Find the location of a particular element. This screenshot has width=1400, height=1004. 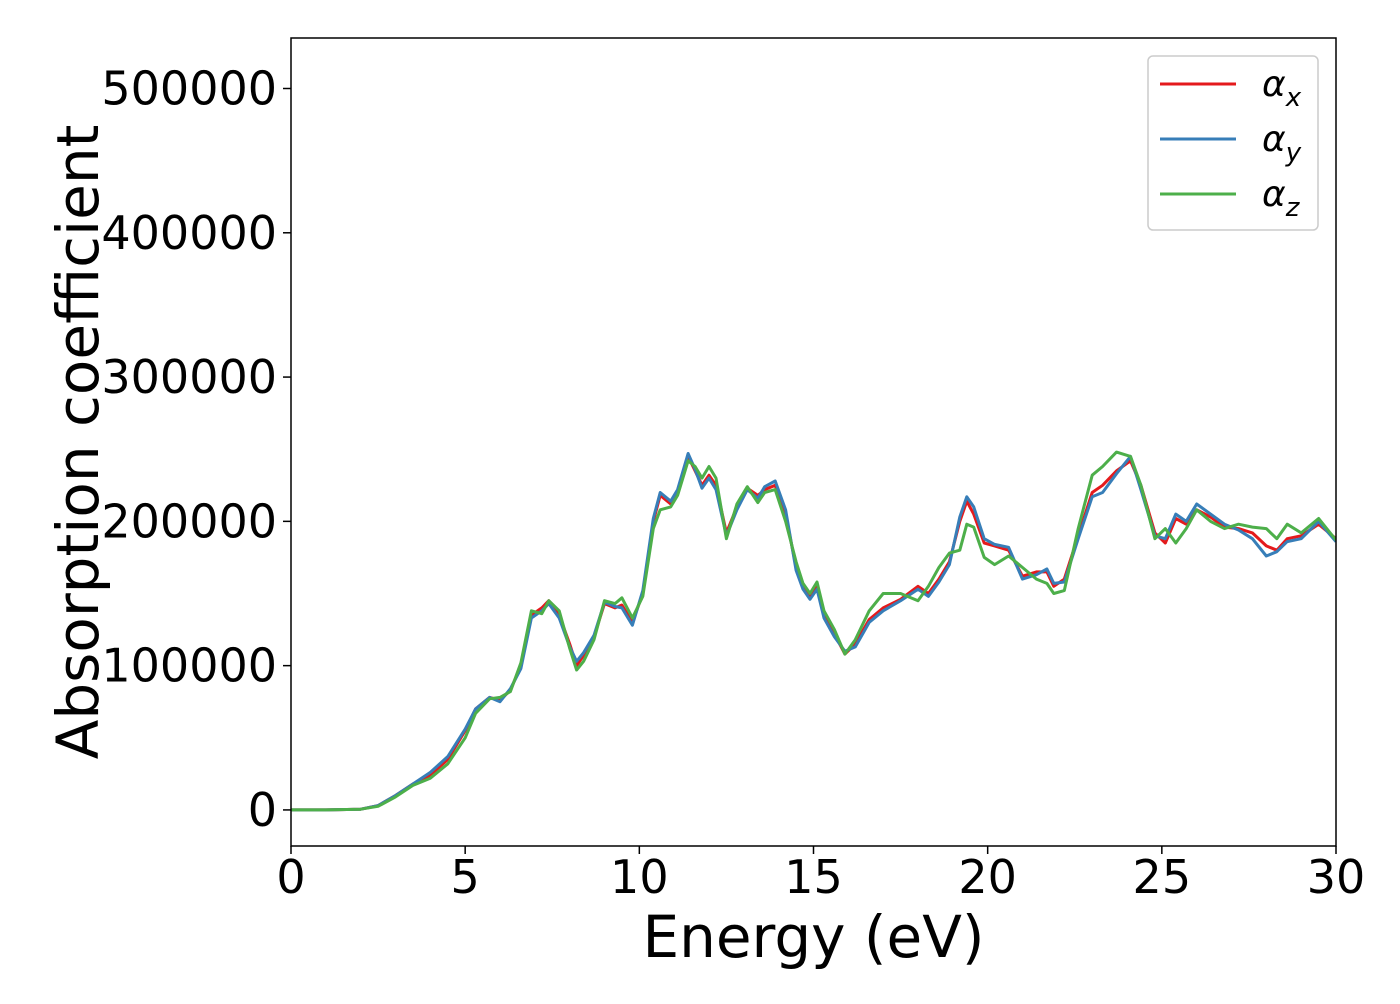

legend-frame is located at coordinates (1233, 143).